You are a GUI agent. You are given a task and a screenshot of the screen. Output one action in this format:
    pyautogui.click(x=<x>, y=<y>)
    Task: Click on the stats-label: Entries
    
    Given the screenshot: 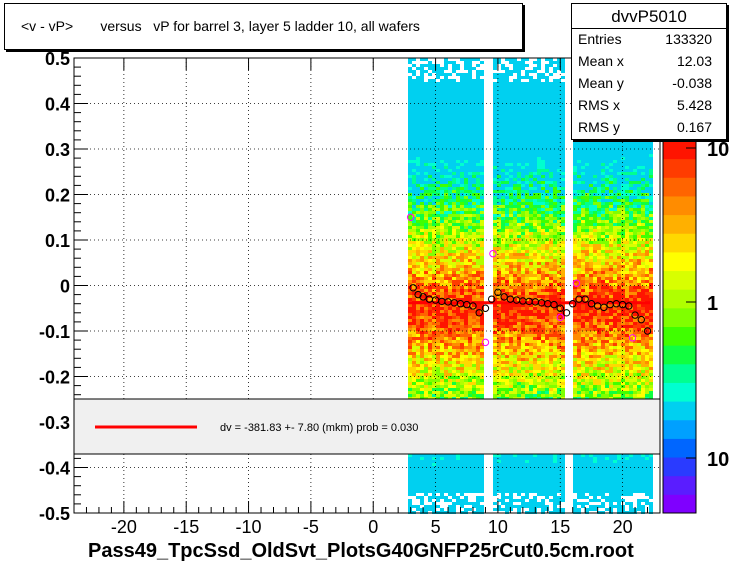 What is the action you would take?
    pyautogui.click(x=600, y=39)
    